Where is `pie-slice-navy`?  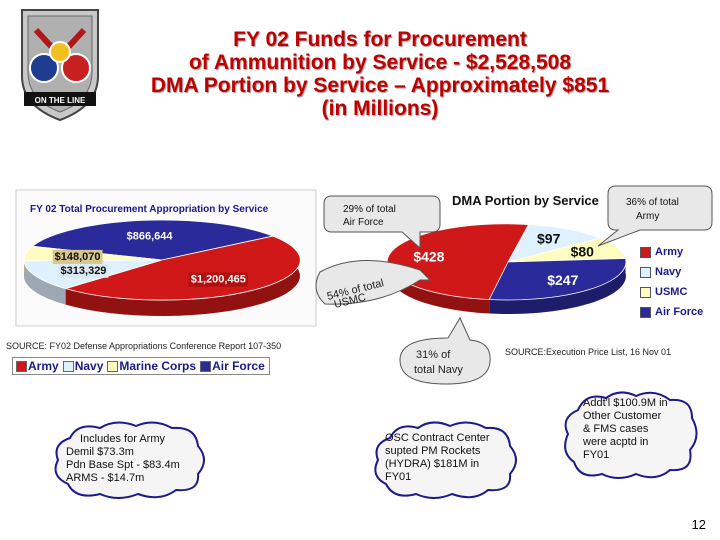 pie-slice-navy is located at coordinates (554, 243).